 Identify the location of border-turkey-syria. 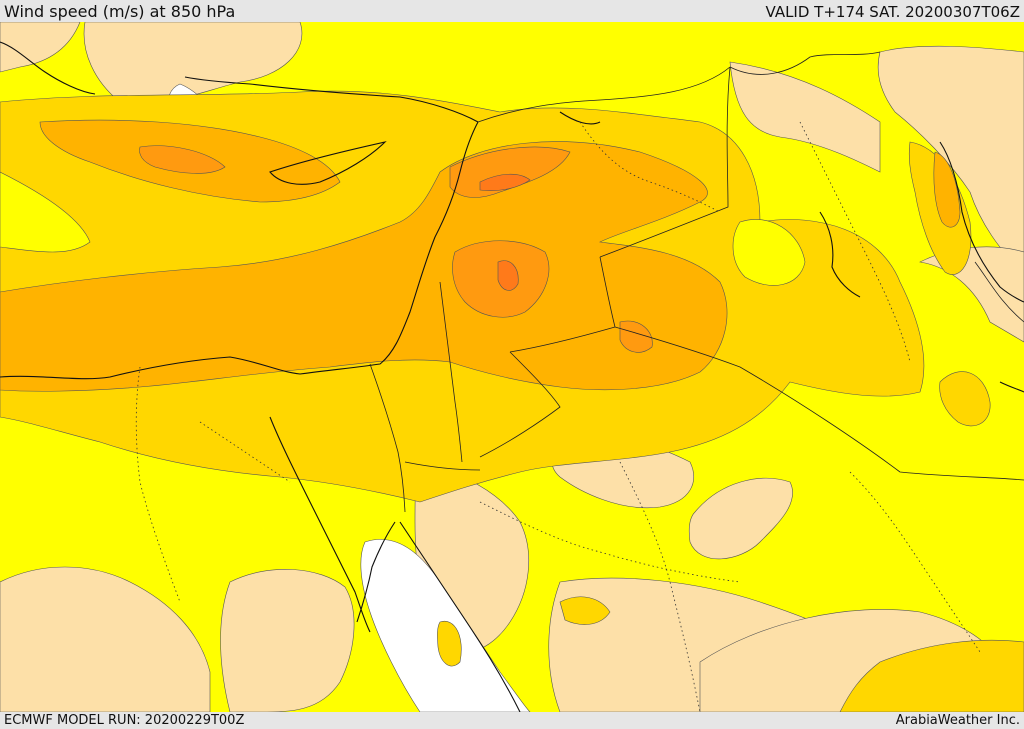
(604, 94).